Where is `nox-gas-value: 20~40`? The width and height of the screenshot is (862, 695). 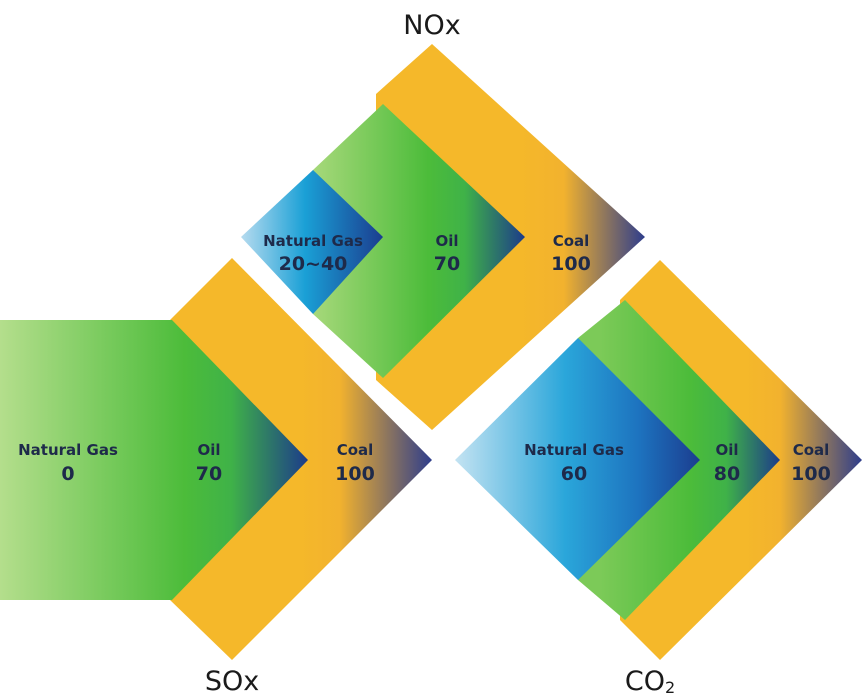 nox-gas-value: 20~40 is located at coordinates (313, 264).